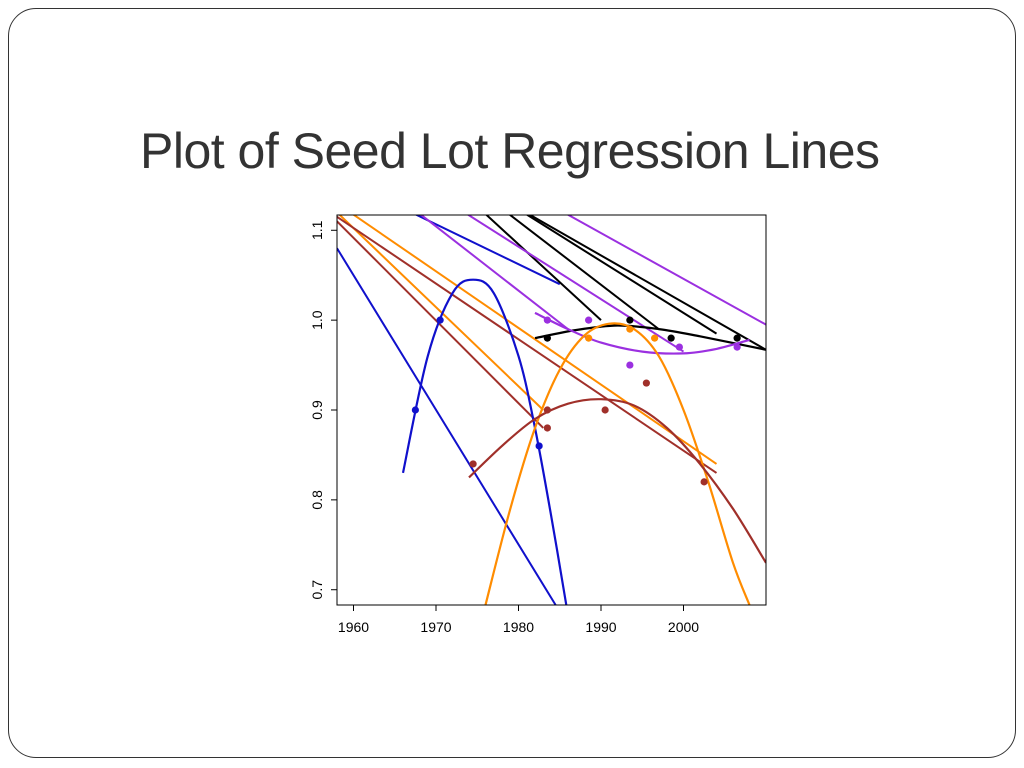 This screenshot has height=768, width=1024. Describe the element at coordinates (683, 627) in the screenshot. I see `x-tick-label: 2000` at that location.